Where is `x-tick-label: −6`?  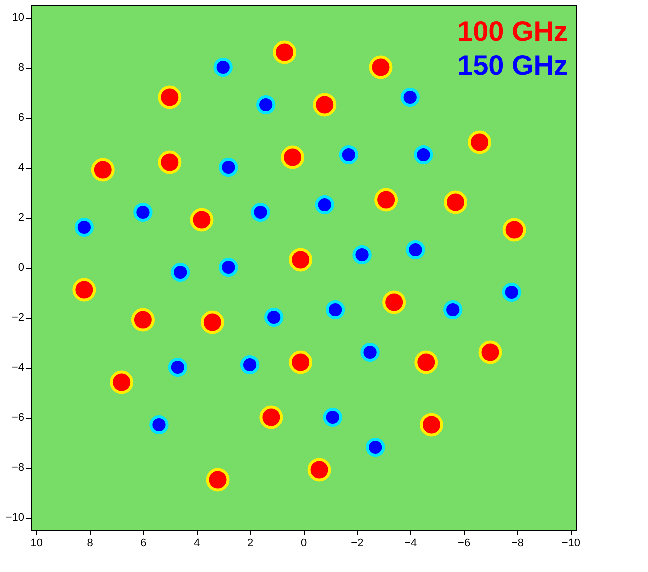
x-tick-label: −6 is located at coordinates (464, 544).